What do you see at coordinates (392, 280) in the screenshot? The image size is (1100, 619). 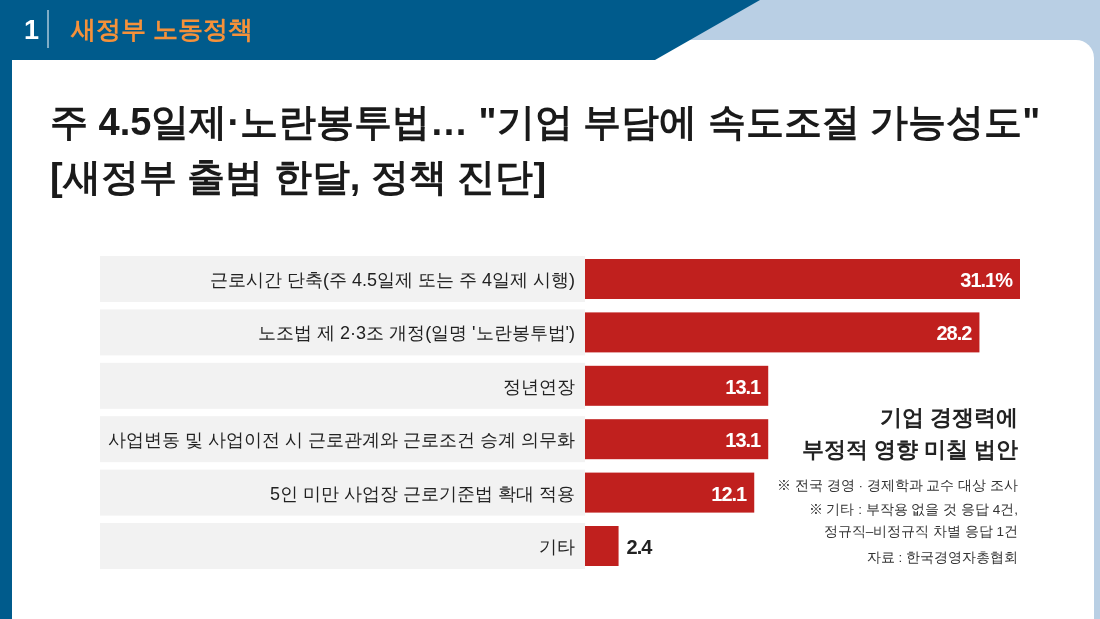 I see `y-tick-label: 근로시간 단축(주 4.5일제 또는 주 4일제 시행)` at bounding box center [392, 280].